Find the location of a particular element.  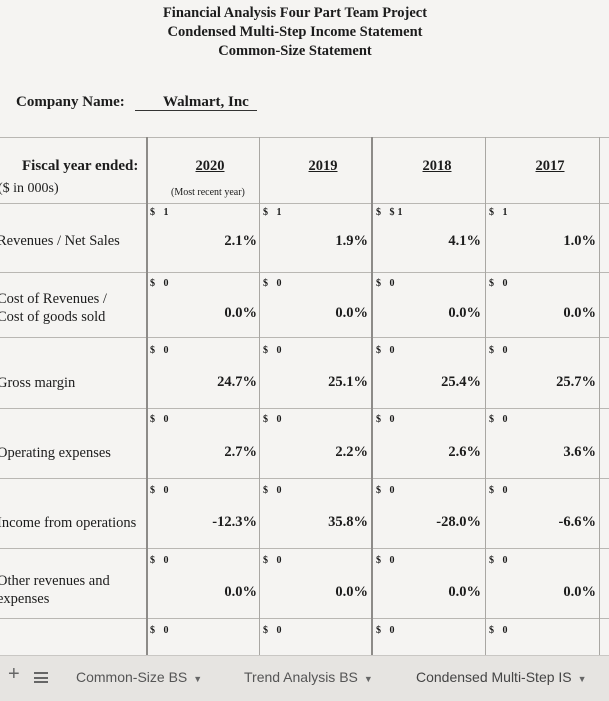

add-sheet-button: + is located at coordinates (14, 674).